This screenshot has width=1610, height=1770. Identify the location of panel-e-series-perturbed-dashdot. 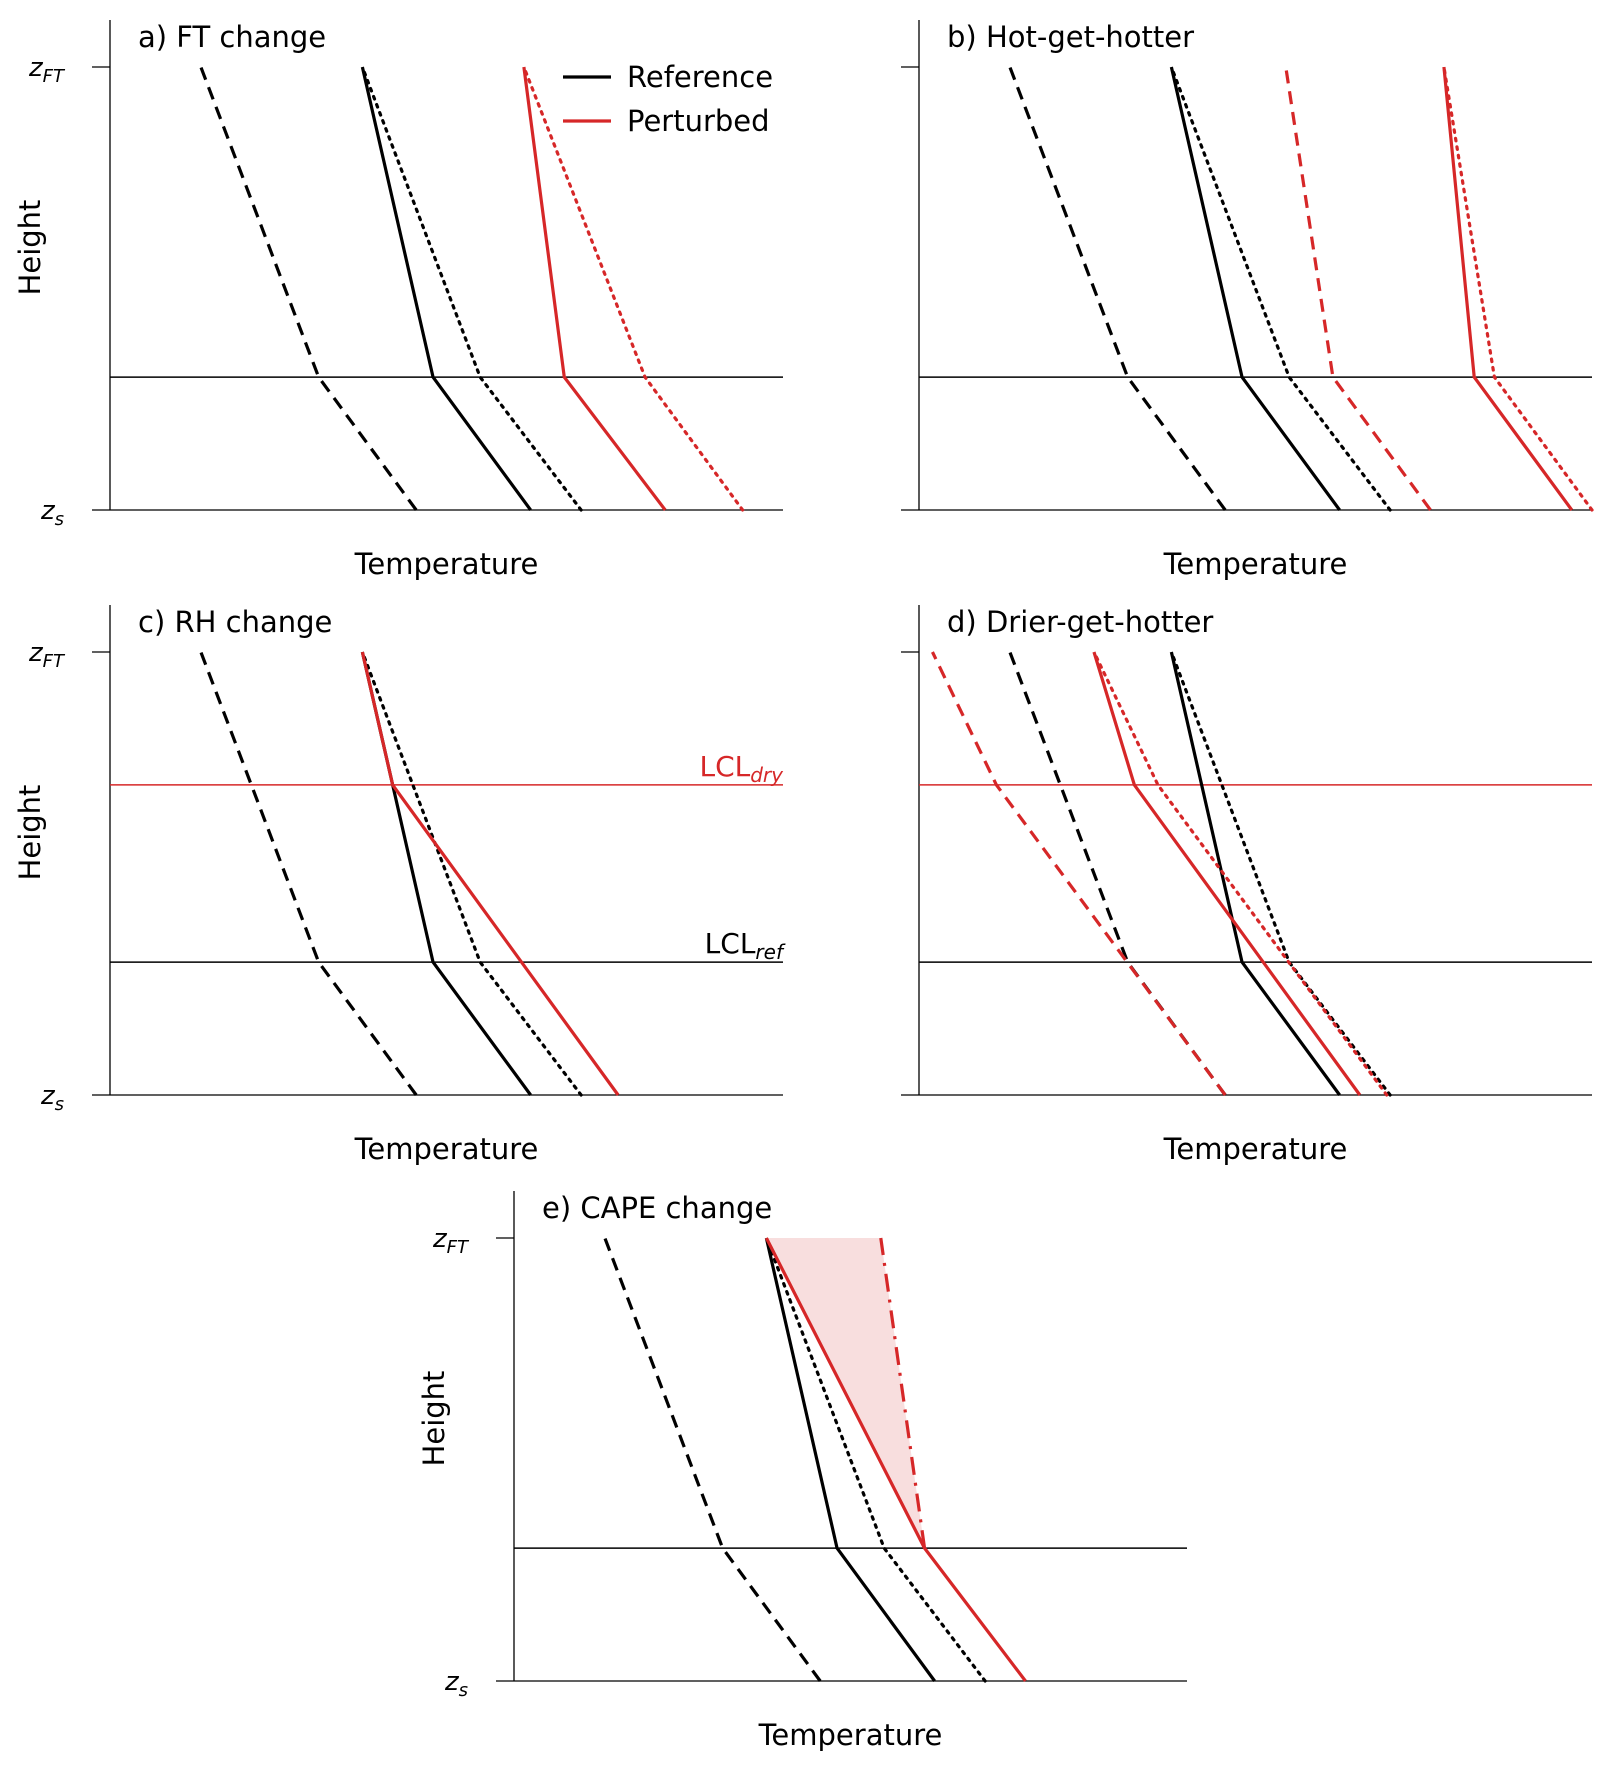
(903, 1393).